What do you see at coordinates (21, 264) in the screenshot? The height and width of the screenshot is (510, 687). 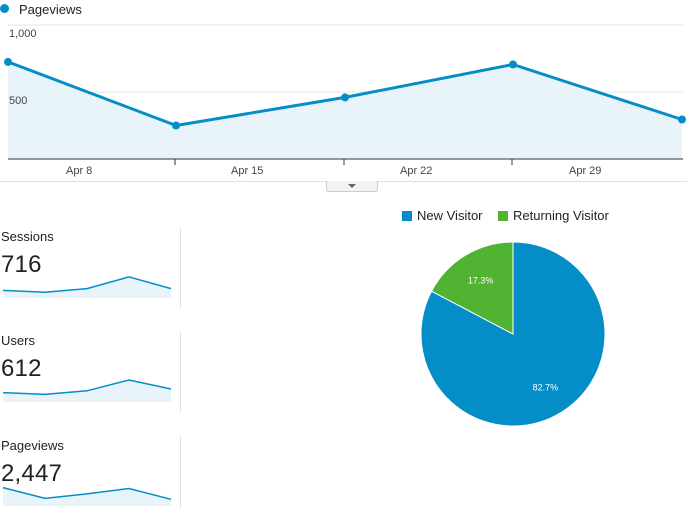 I see `metric-value: 716` at bounding box center [21, 264].